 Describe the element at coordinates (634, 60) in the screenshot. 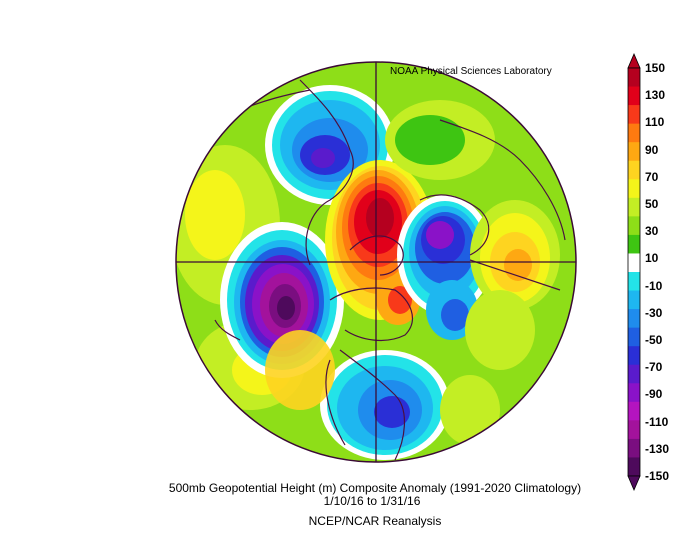

I see `colorbar-top-arrow` at that location.